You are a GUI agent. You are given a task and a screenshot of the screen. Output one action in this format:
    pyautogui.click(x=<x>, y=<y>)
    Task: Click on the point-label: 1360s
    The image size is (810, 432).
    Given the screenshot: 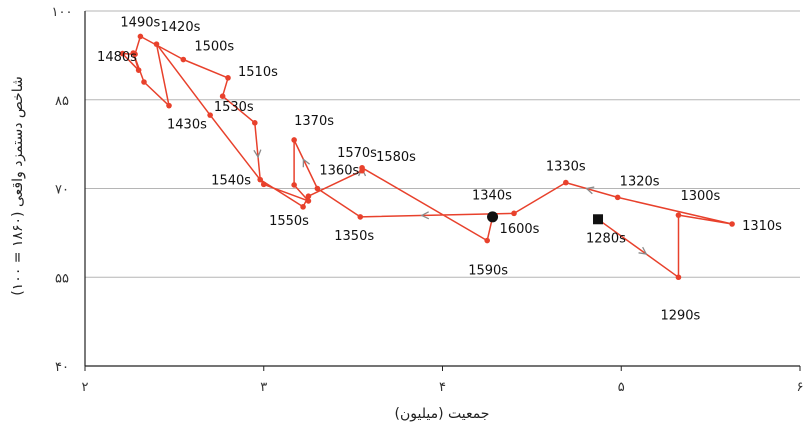 What is the action you would take?
    pyautogui.click(x=339, y=171)
    